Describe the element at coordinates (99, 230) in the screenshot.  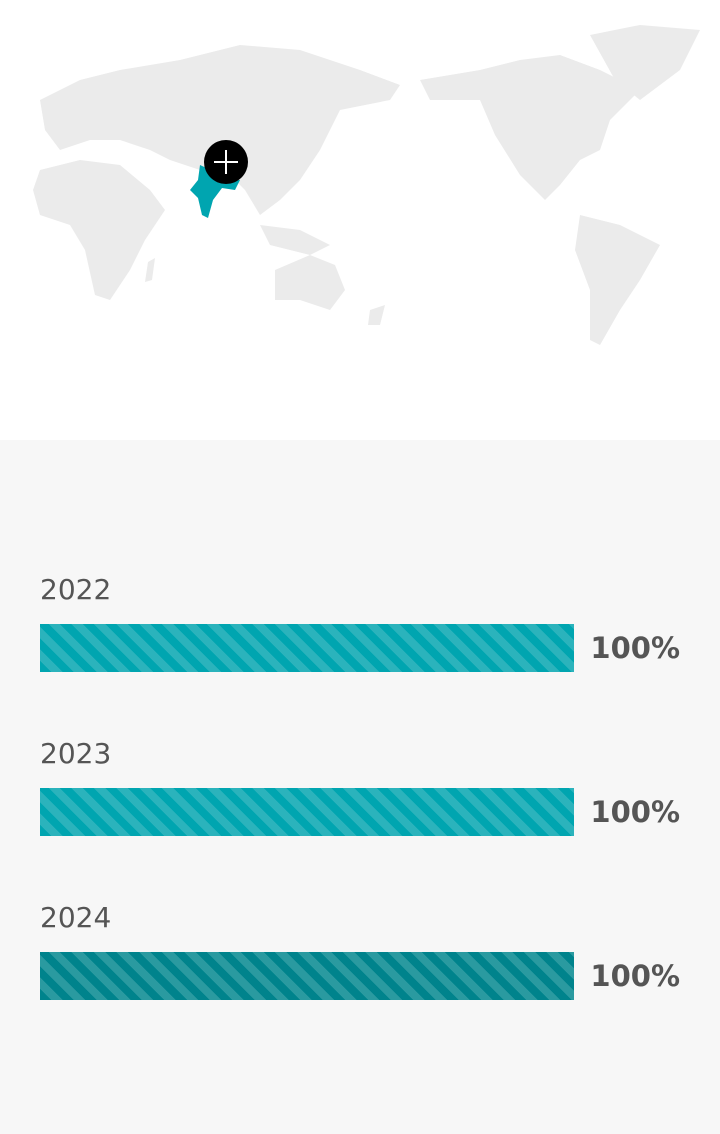
I see `africa` at that location.